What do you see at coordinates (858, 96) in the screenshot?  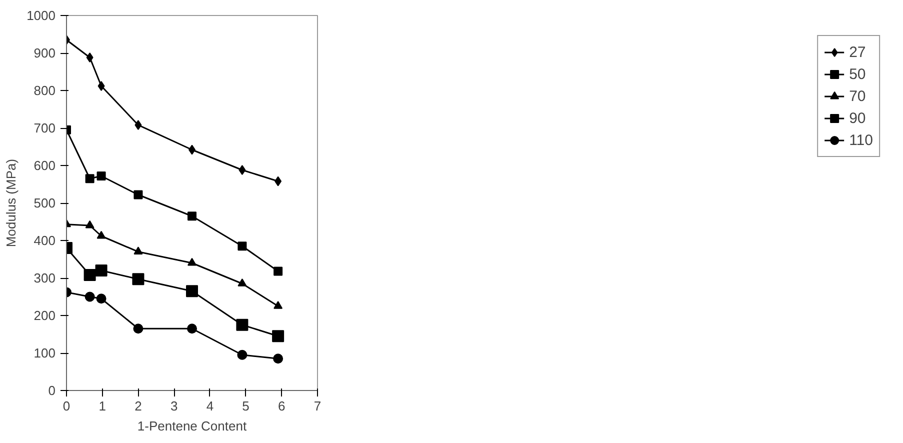 I see `legend-label: 70` at bounding box center [858, 96].